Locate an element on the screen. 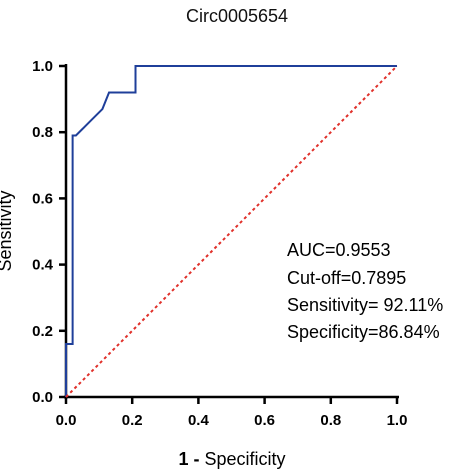  x-axis-label-rest: Specificity is located at coordinates (242, 459).